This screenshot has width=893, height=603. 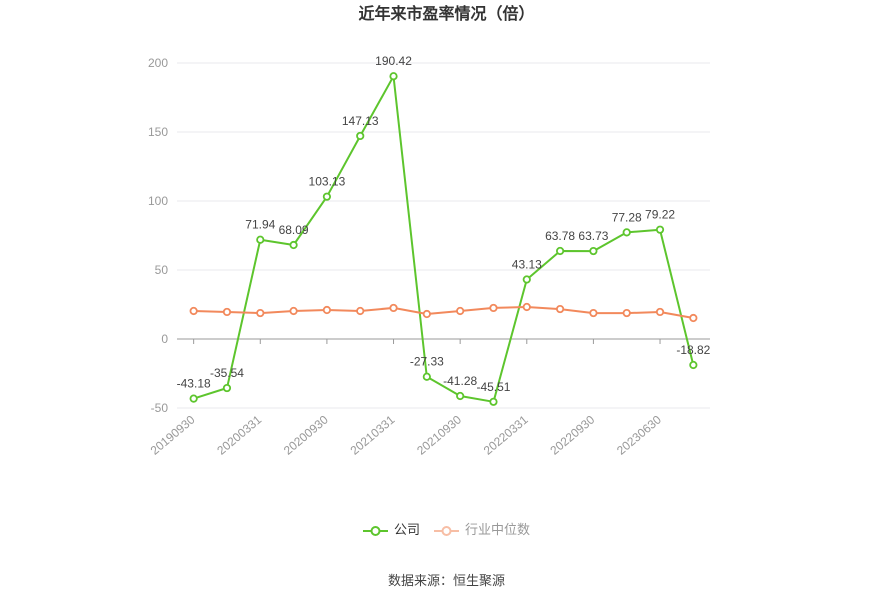 What do you see at coordinates (498, 530) in the screenshot?
I see `legend-label-industry-median: 行业中位数` at bounding box center [498, 530].